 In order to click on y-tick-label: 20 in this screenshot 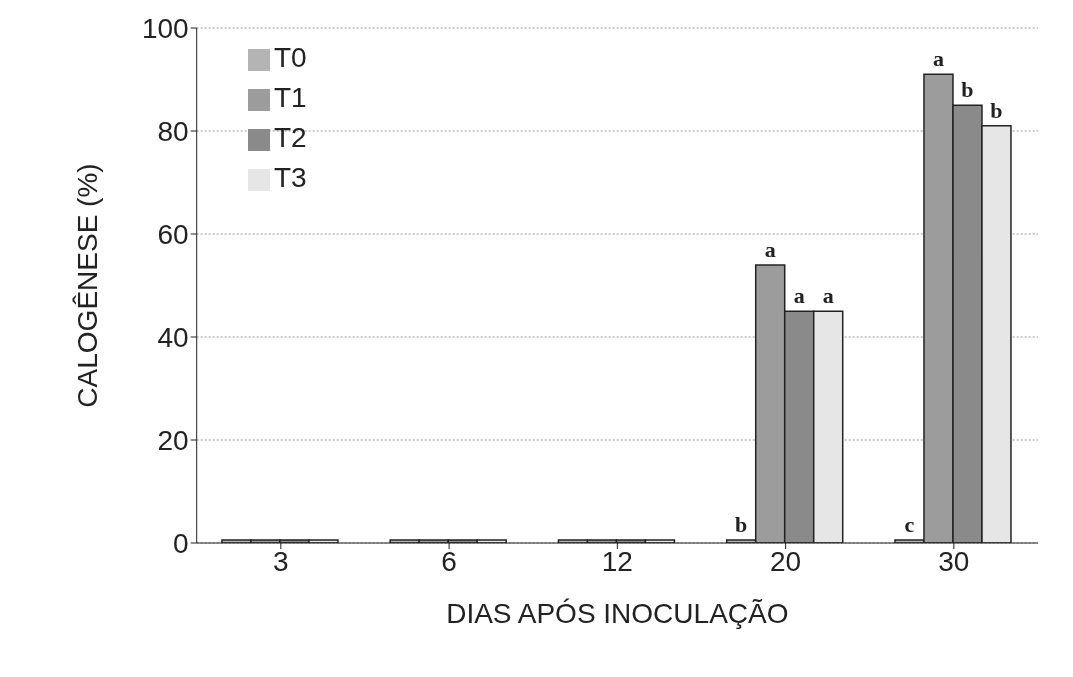, I will do `click(173, 440)`.